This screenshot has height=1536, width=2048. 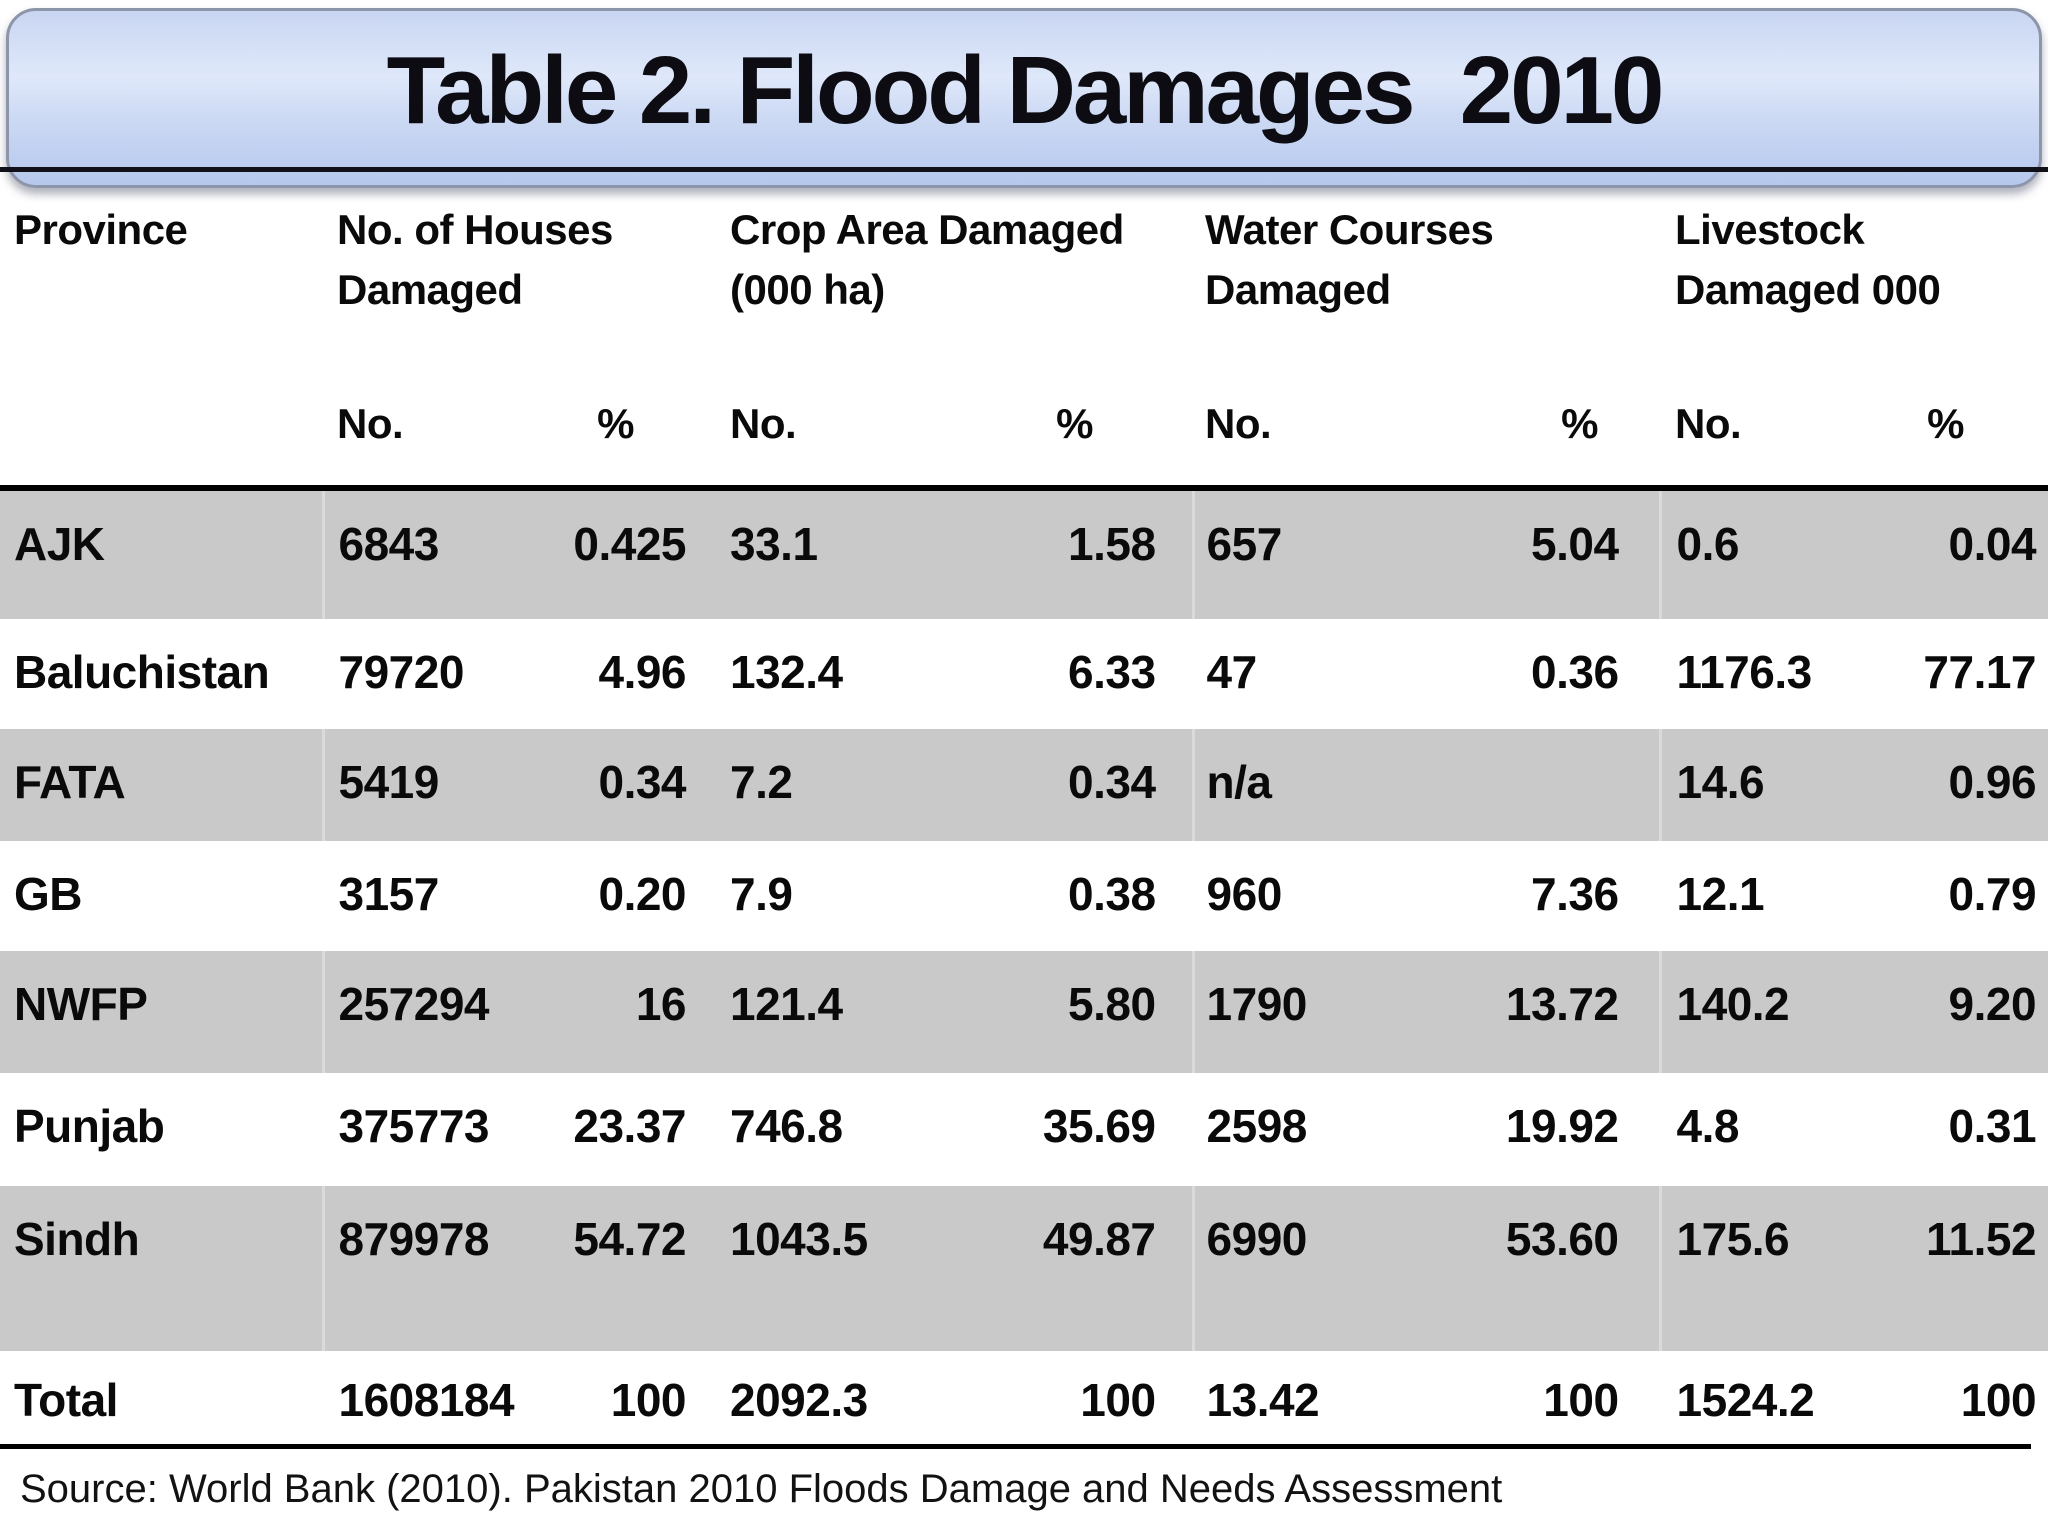 What do you see at coordinates (77, 1239) in the screenshot?
I see `cell-province: Sindh` at bounding box center [77, 1239].